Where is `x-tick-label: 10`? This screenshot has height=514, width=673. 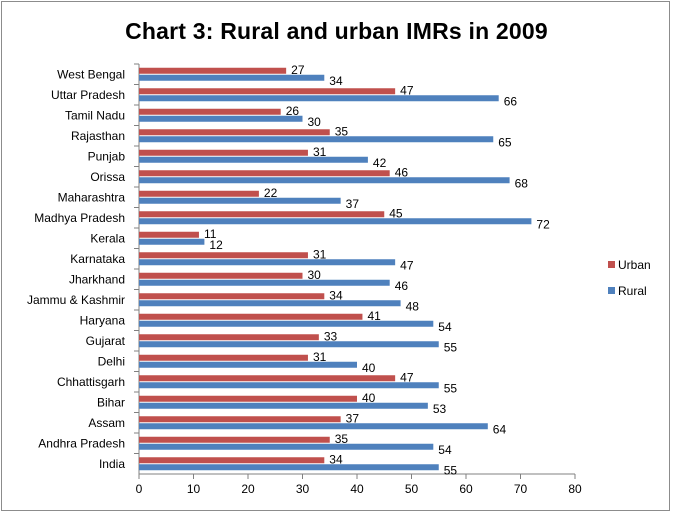 x-tick-label: 10 is located at coordinates (194, 489).